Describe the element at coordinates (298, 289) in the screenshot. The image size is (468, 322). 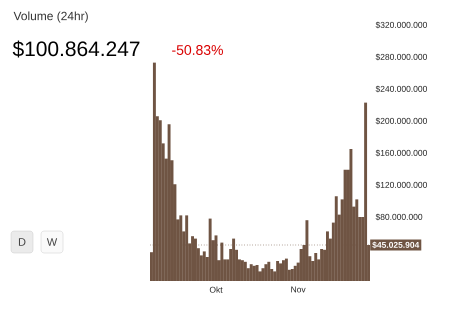
I see `x-tick-label: Nov` at that location.